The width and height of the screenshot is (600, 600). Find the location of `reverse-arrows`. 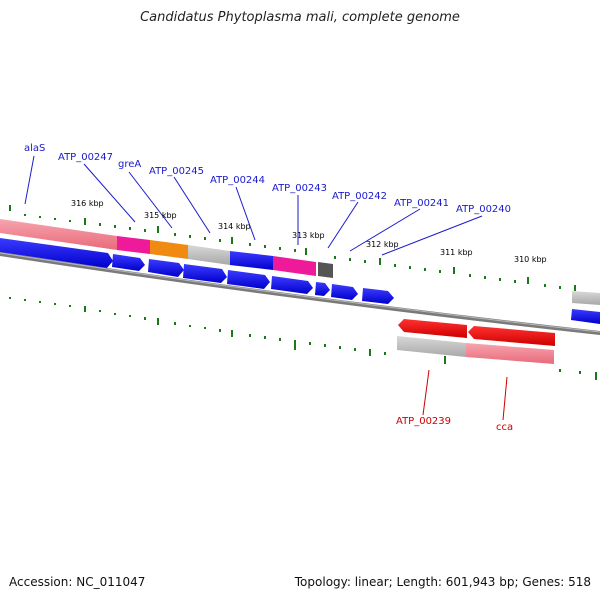

reverse-arrows is located at coordinates (476, 332).